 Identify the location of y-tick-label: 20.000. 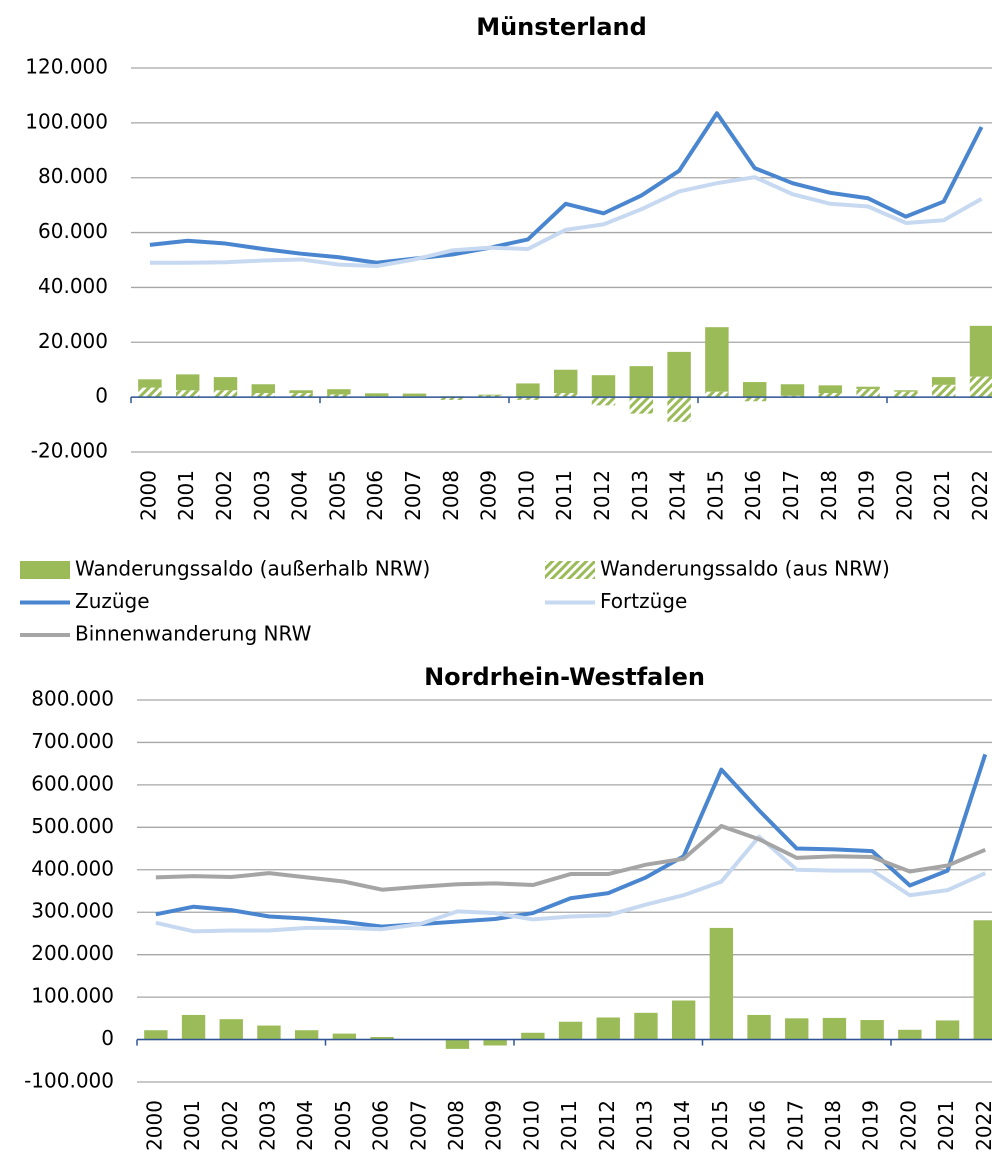
(73, 341).